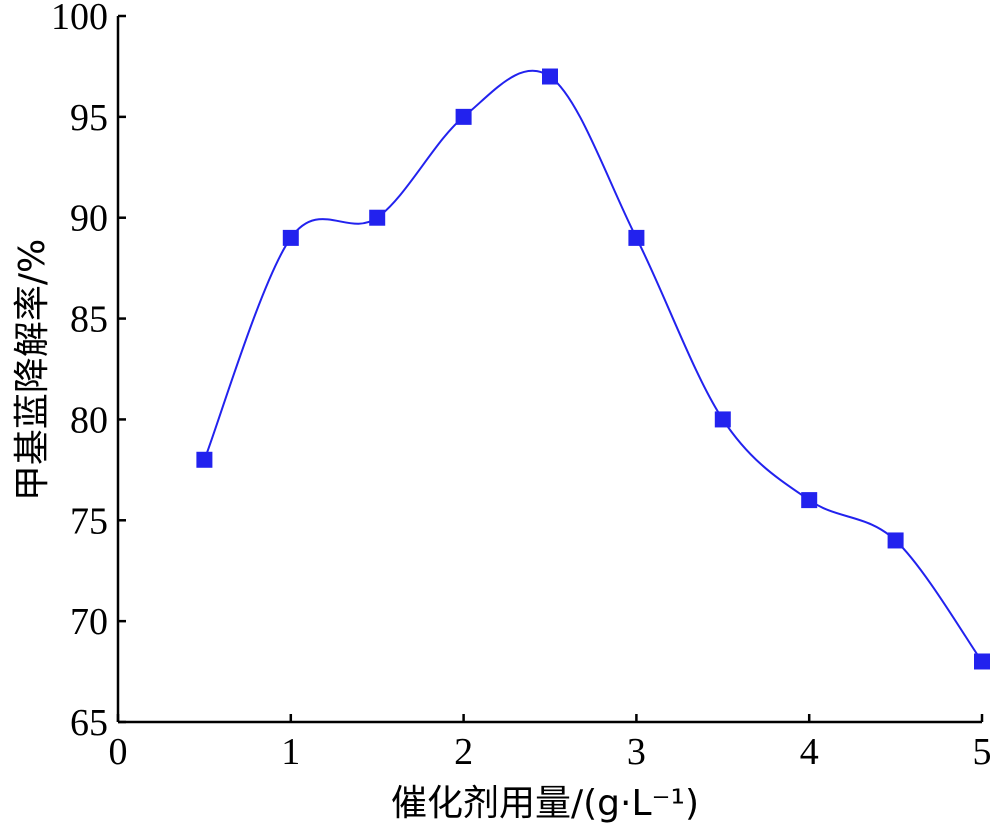  What do you see at coordinates (550, 743) in the screenshot?
I see `x-ticks: 0 1 2 3 4 5` at bounding box center [550, 743].